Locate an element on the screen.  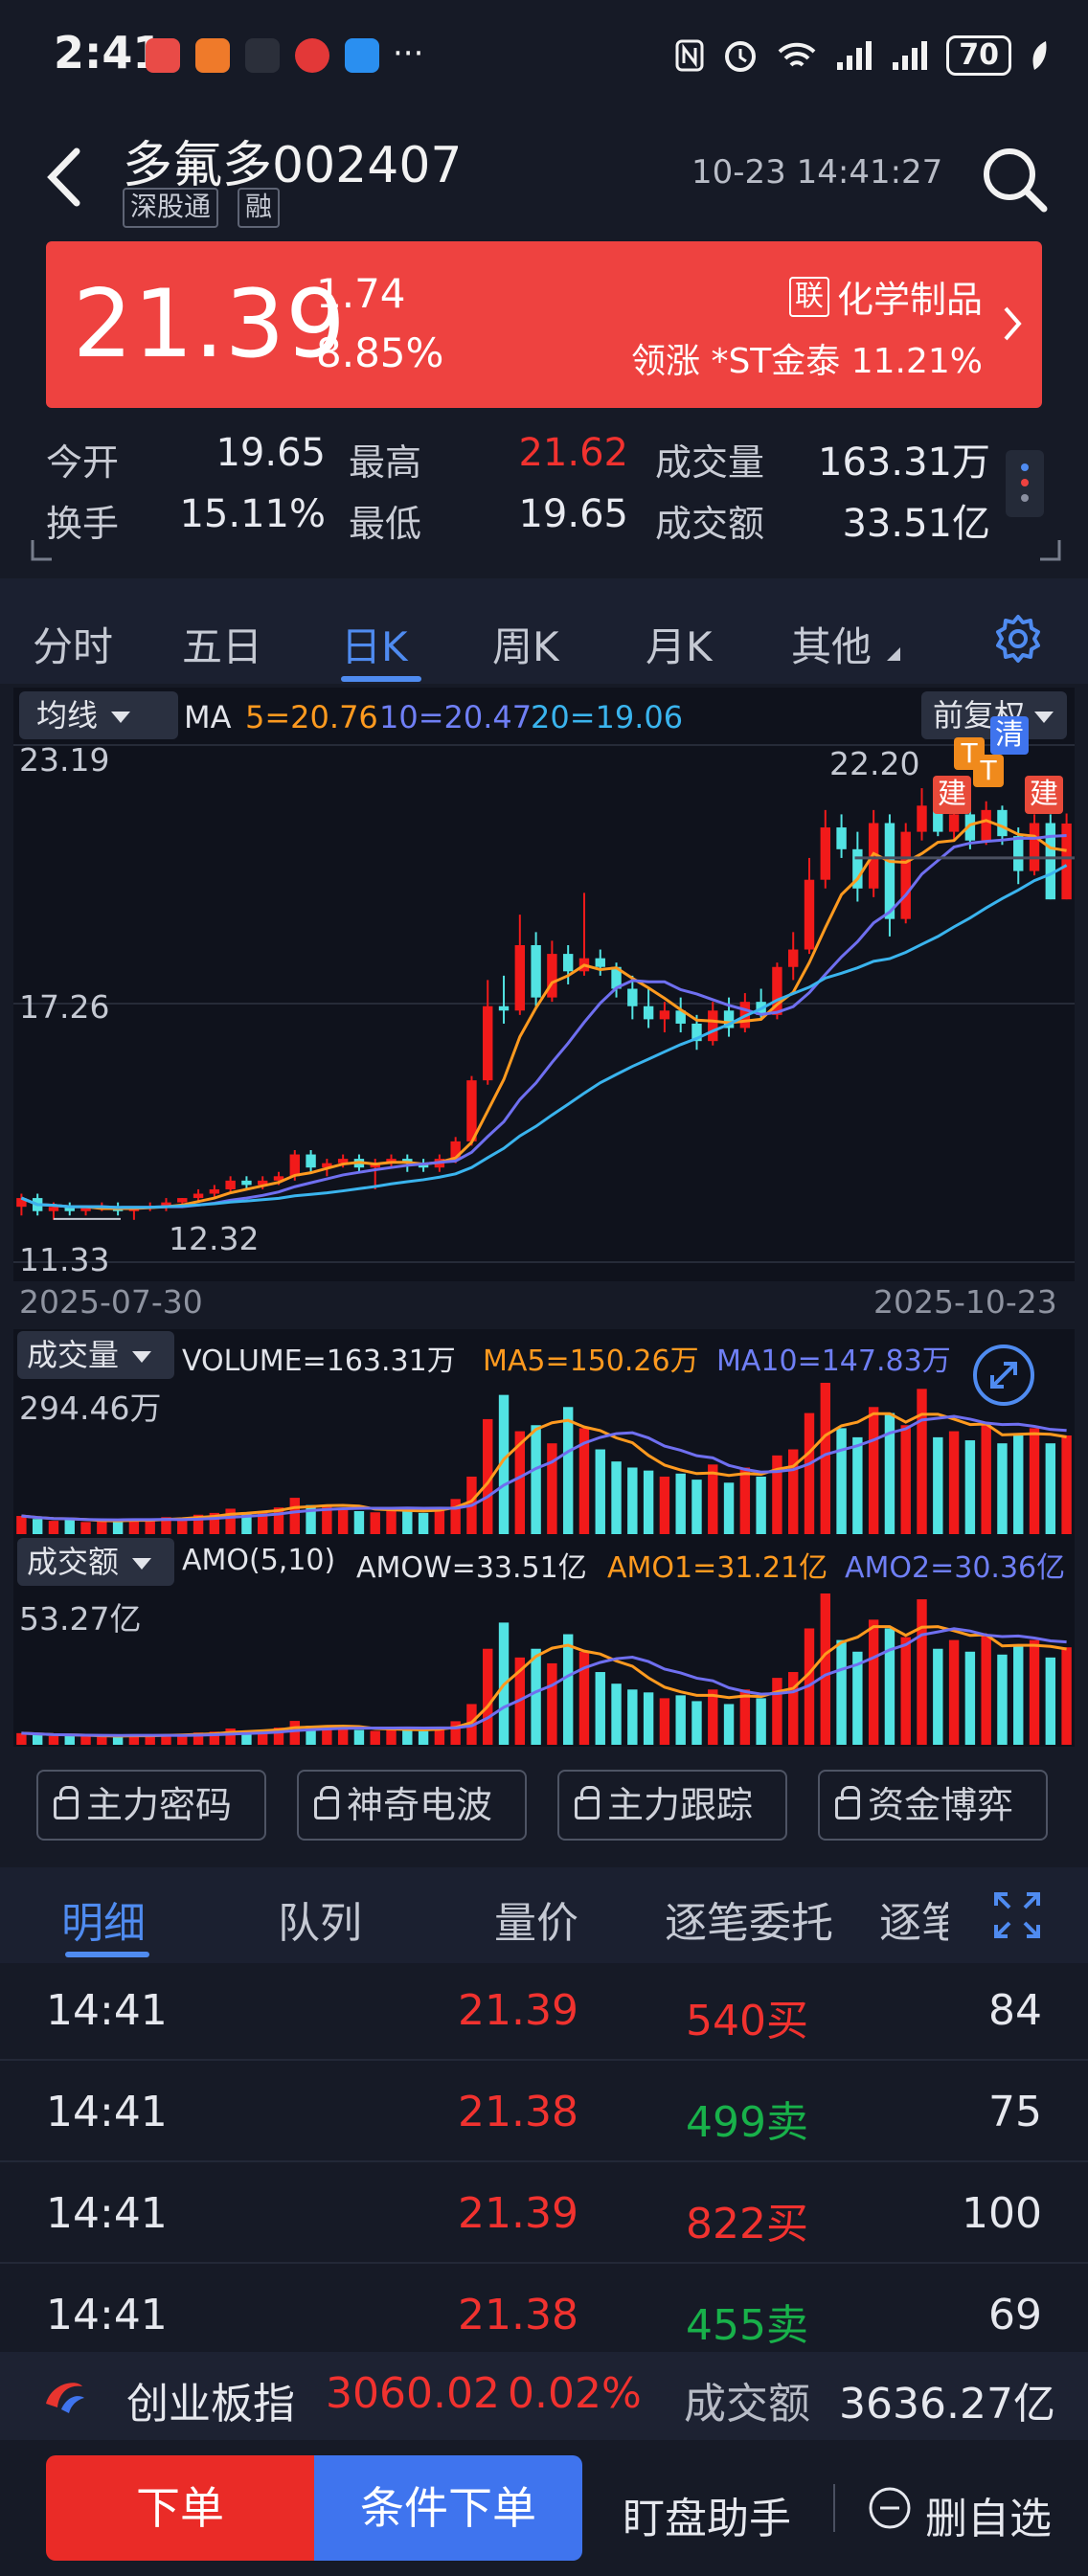
tab-order-by-order: 逐笔委托 is located at coordinates (749, 1923).